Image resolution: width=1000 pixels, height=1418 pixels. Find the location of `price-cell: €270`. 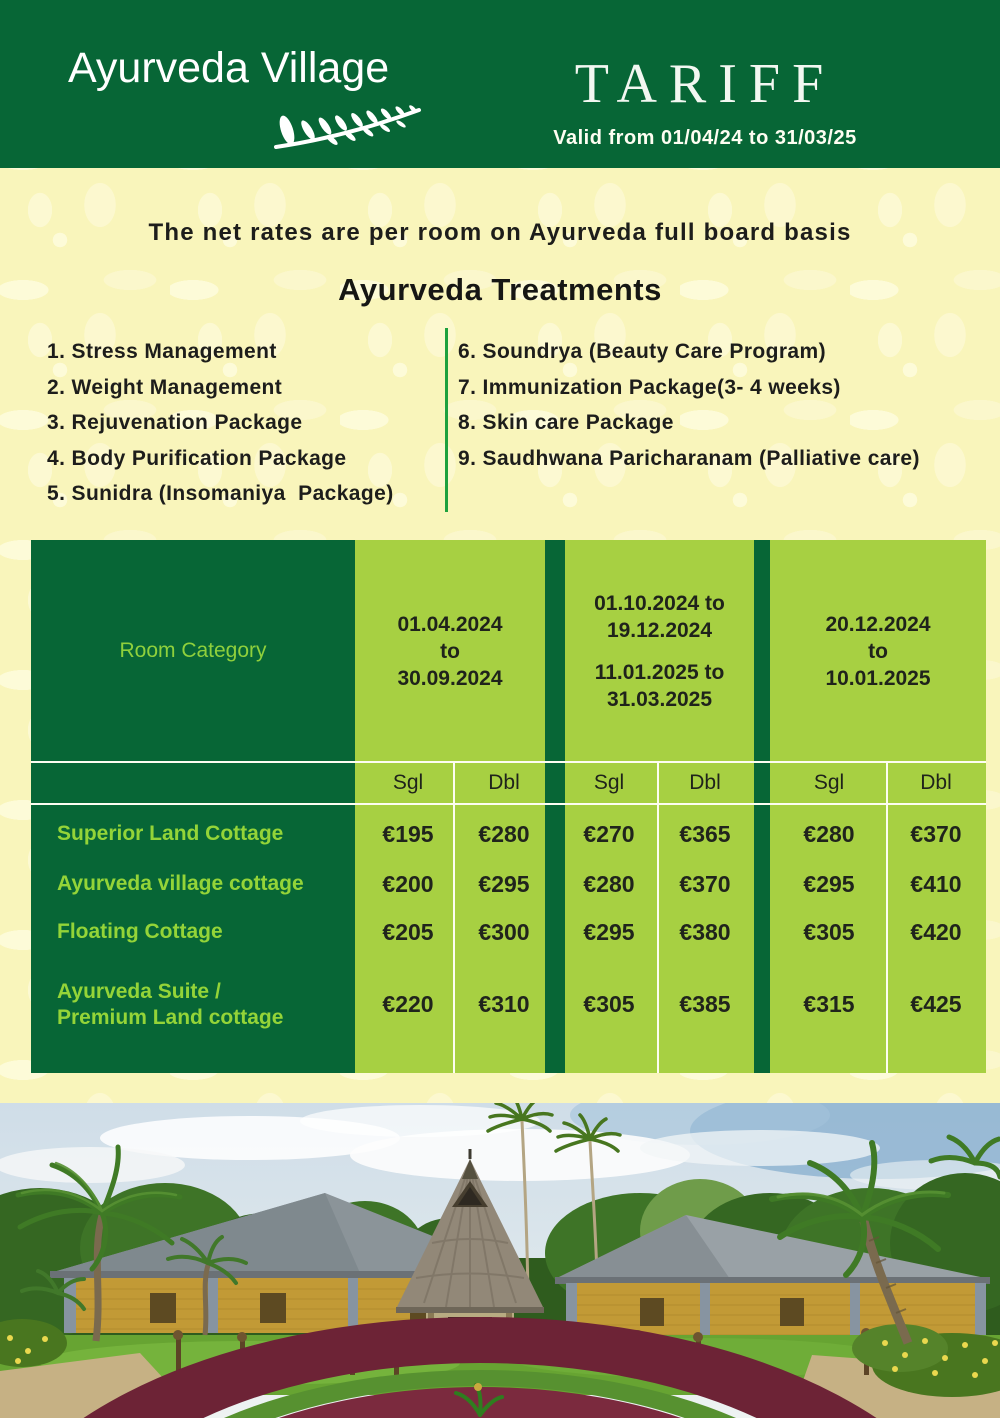

price-cell: €270 is located at coordinates (609, 833).